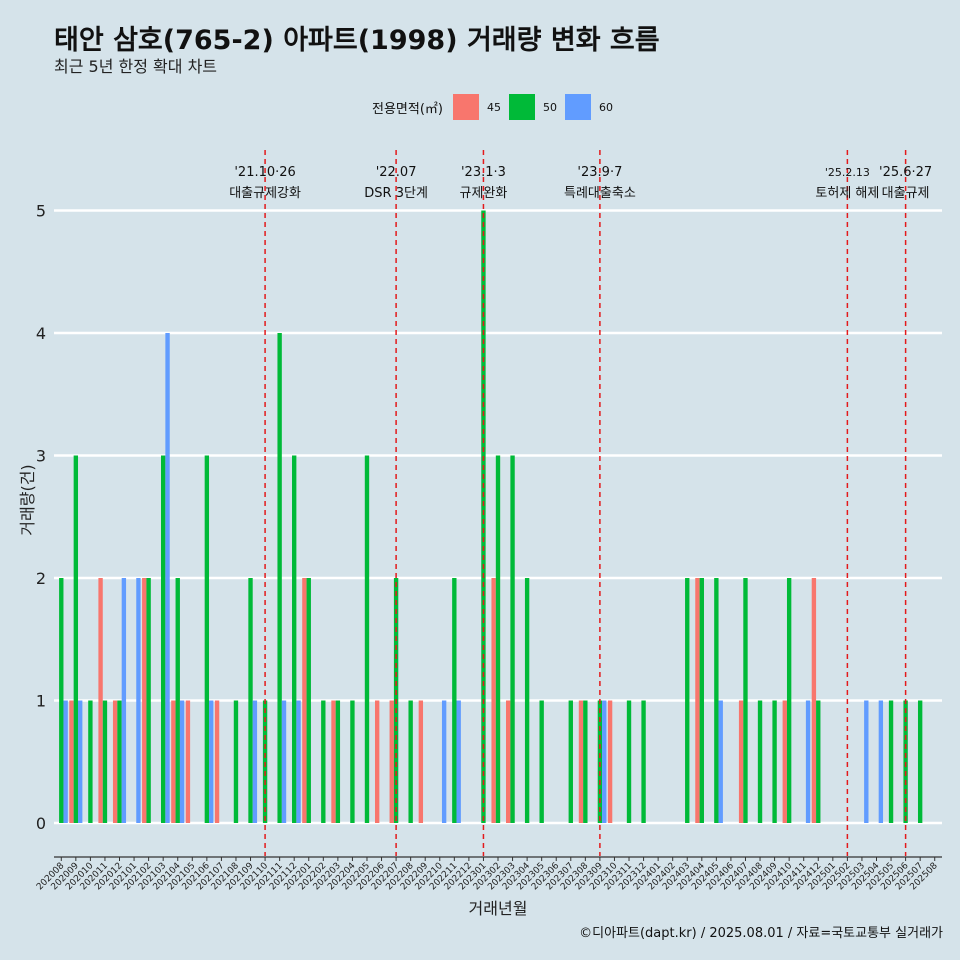  Describe the element at coordinates (41, 456) in the screenshot. I see `y-tick-label: 3` at that location.